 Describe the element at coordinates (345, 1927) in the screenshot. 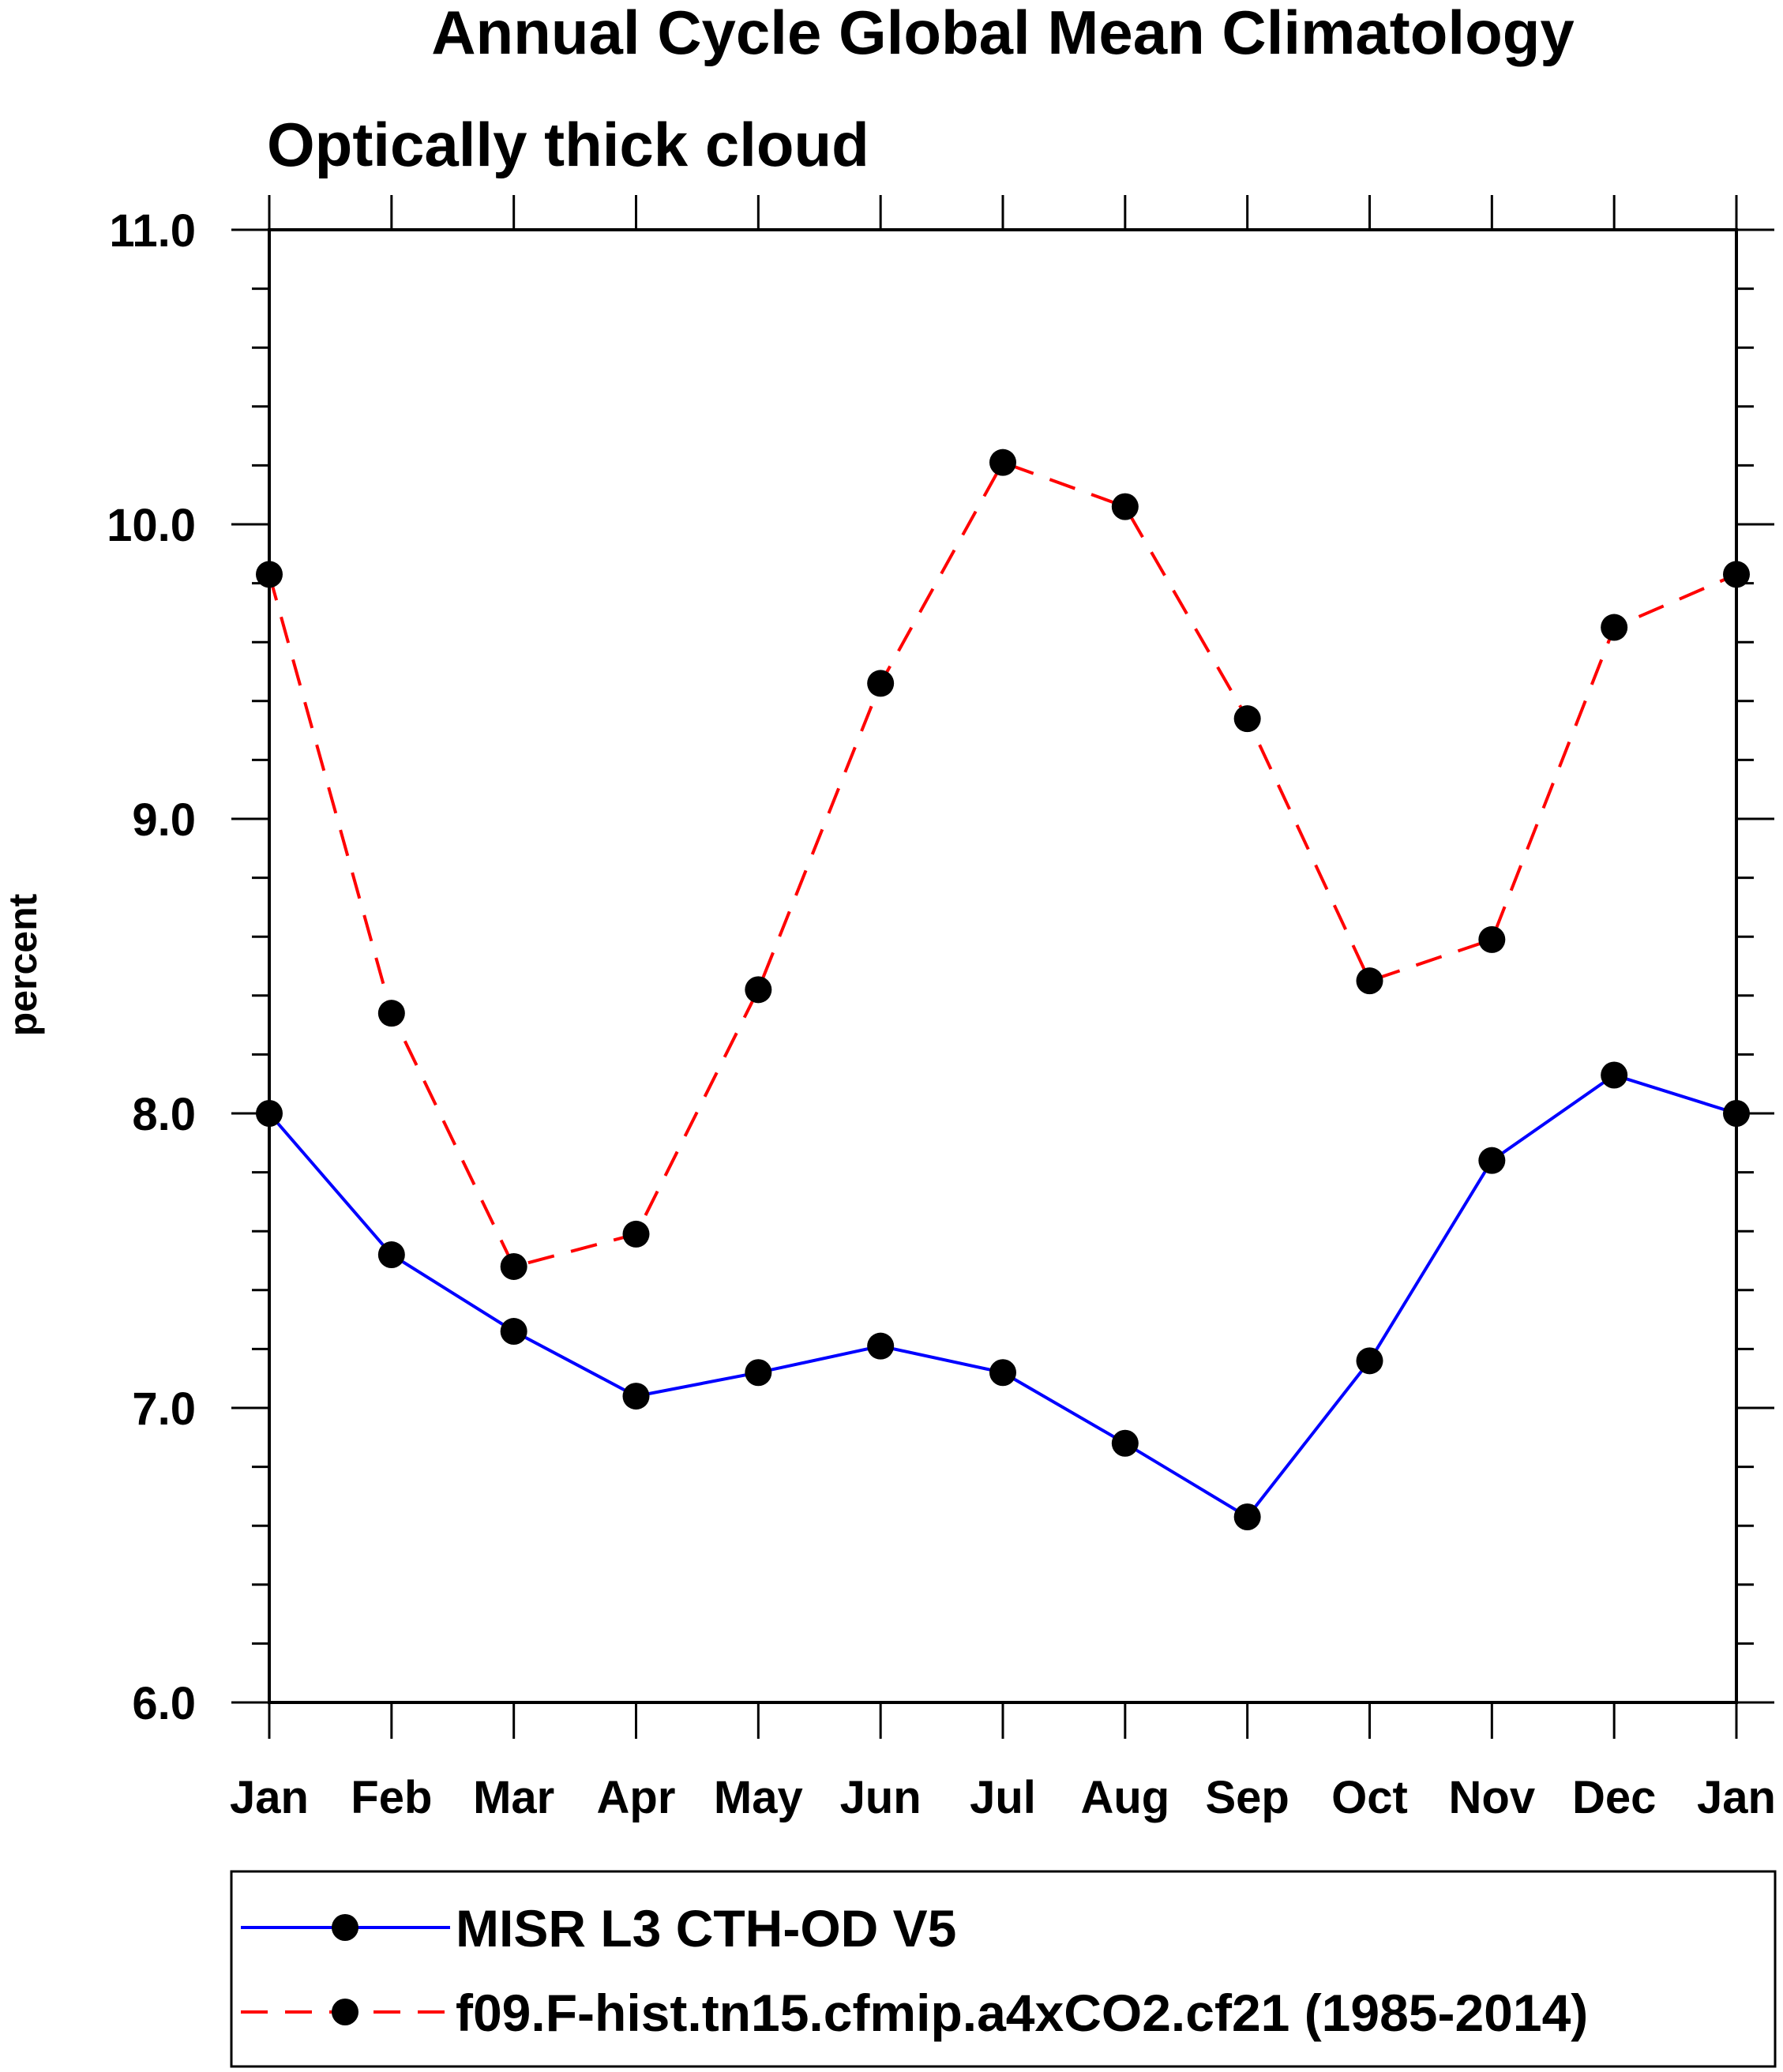

I see `legend-marker-misr` at that location.